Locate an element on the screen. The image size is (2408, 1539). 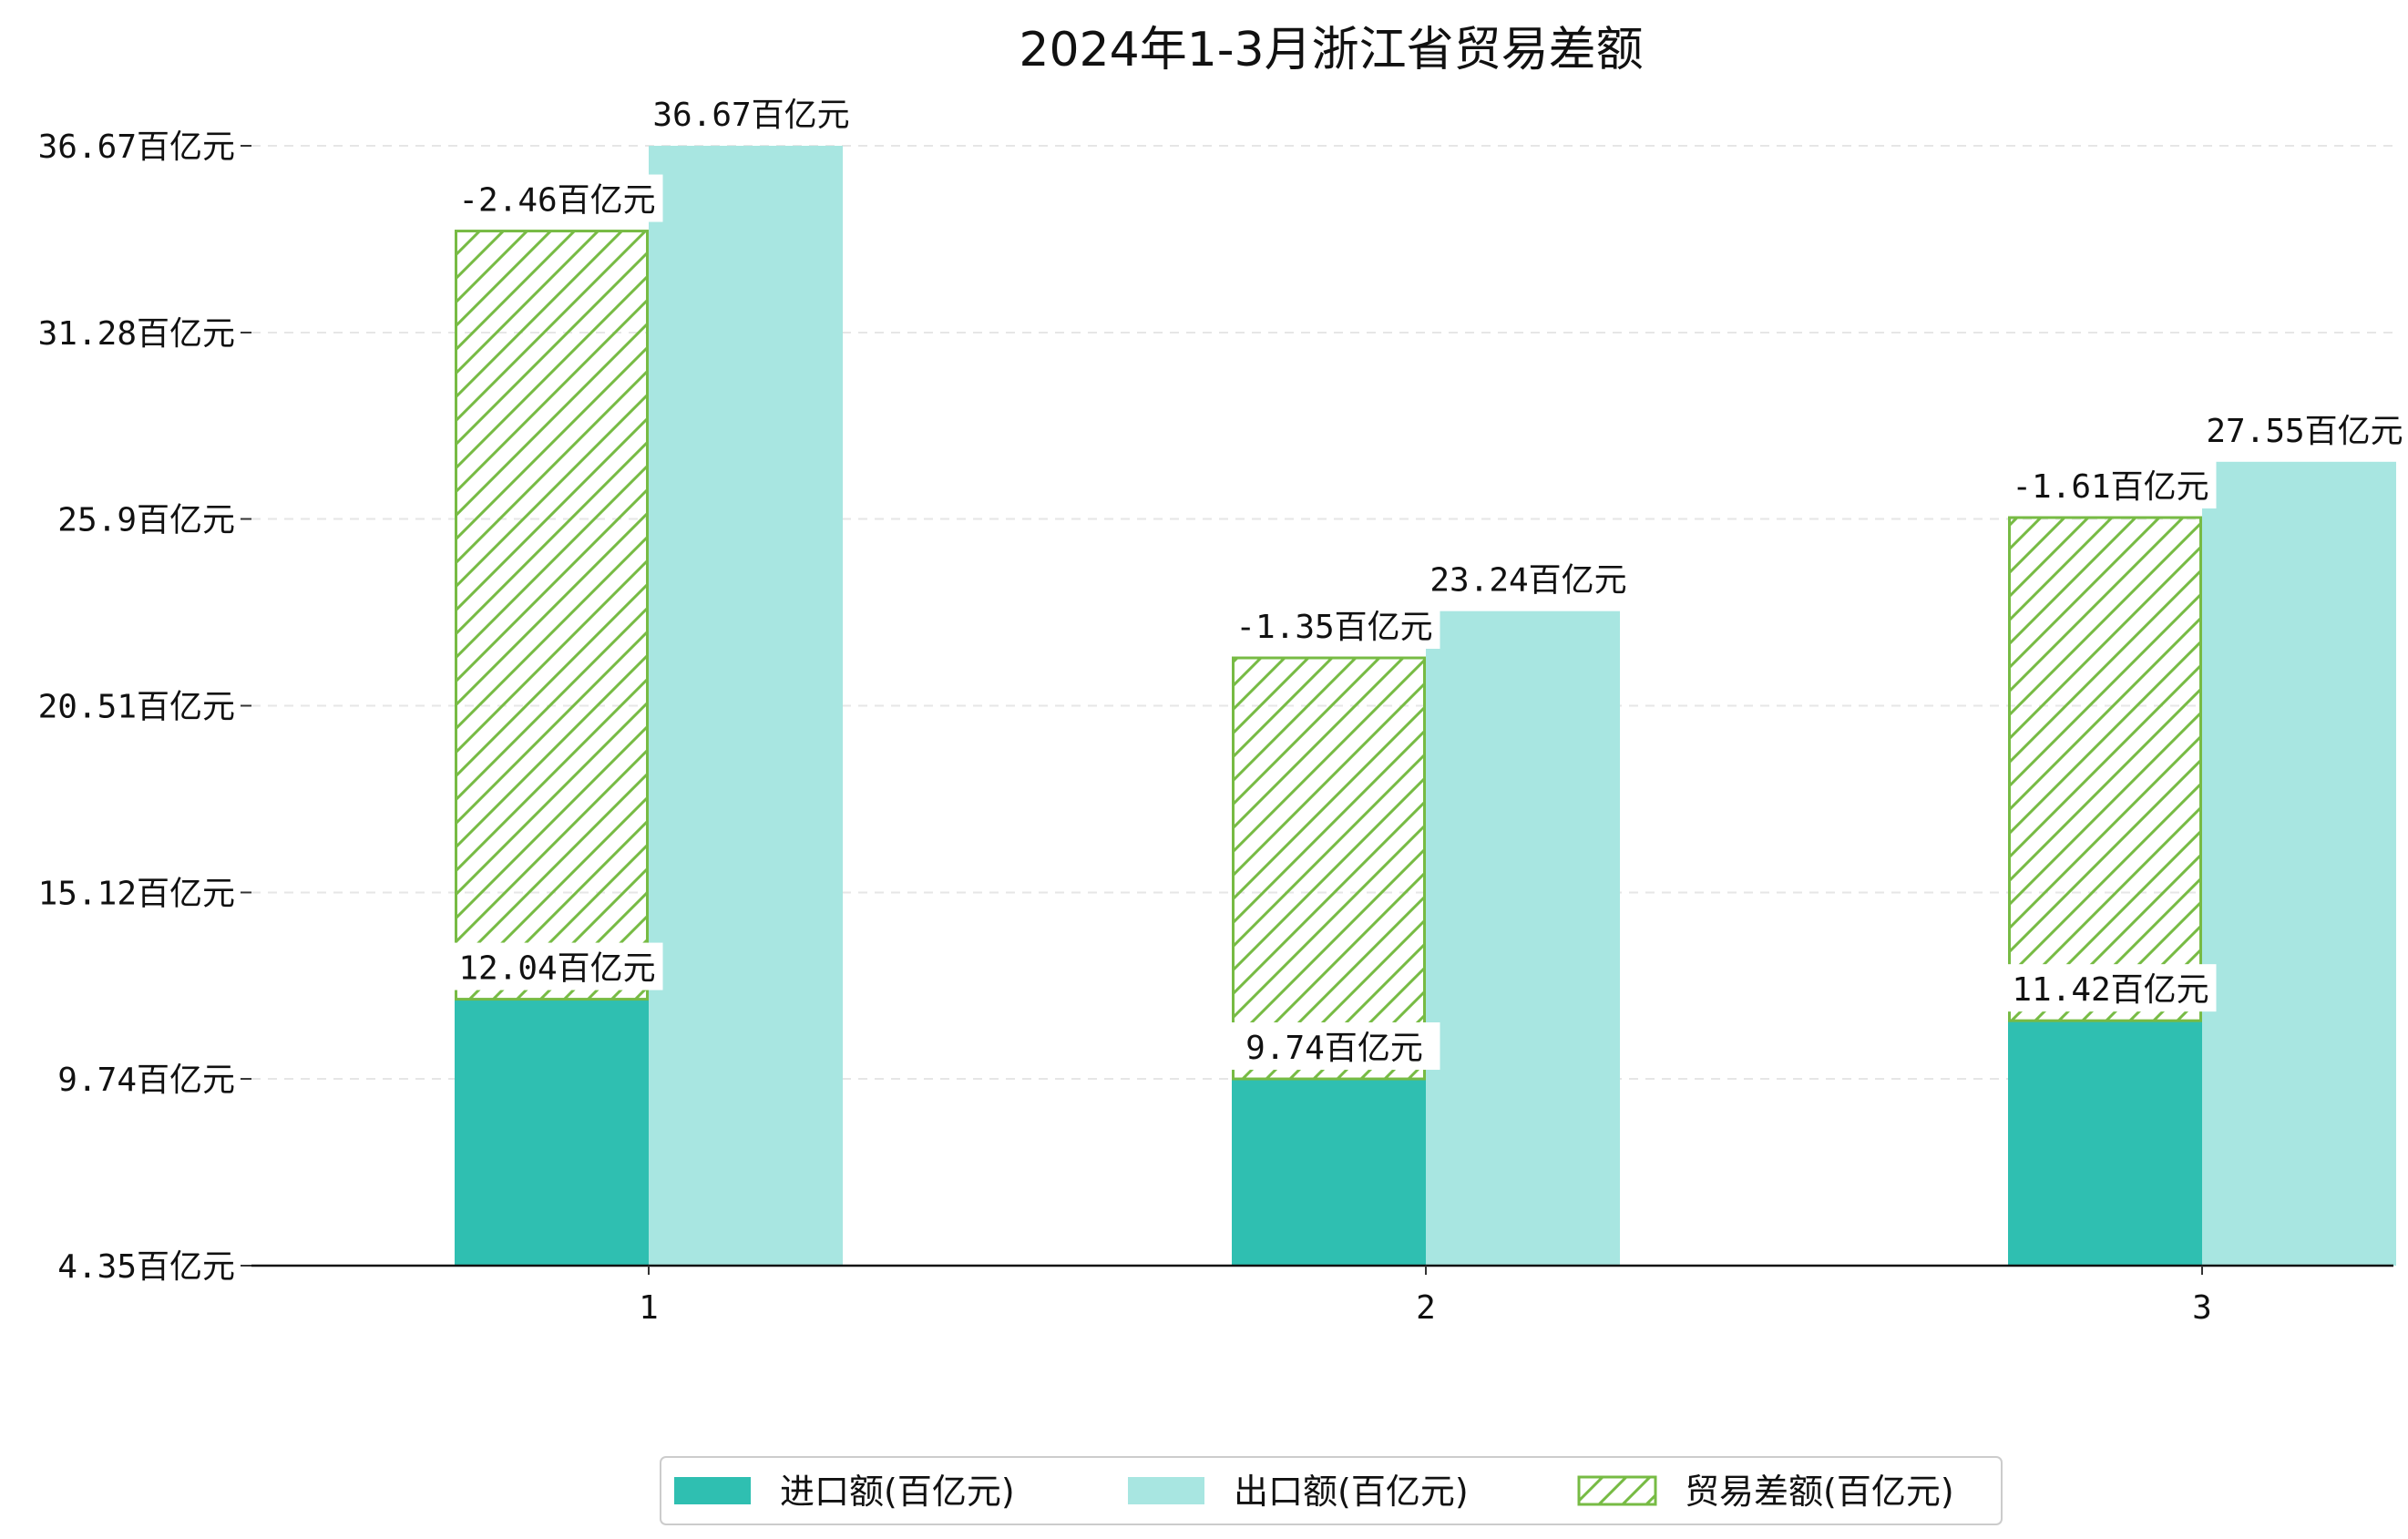
y-tick-label: 20.51百亿元 is located at coordinates (136, 707).